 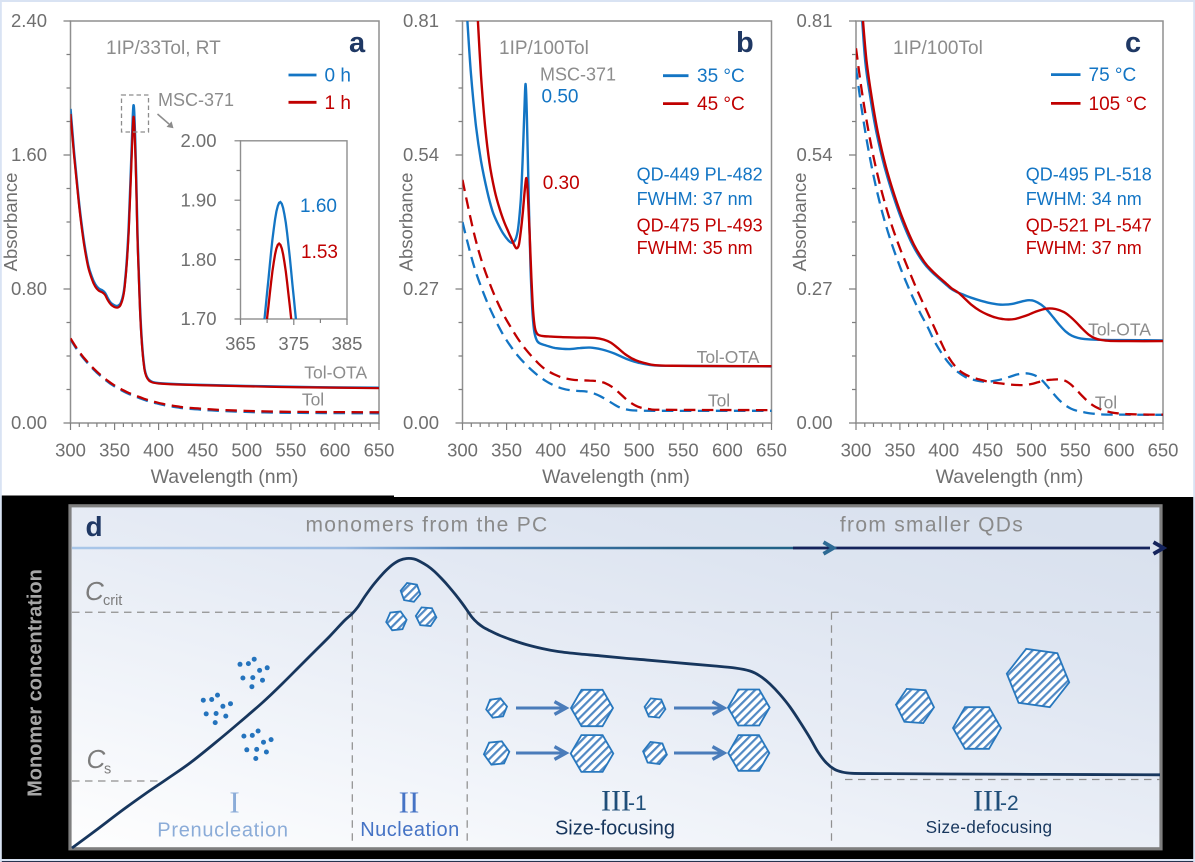 What do you see at coordinates (700, 226) in the screenshot?
I see `svg-text: QD-475 PL-493` at bounding box center [700, 226].